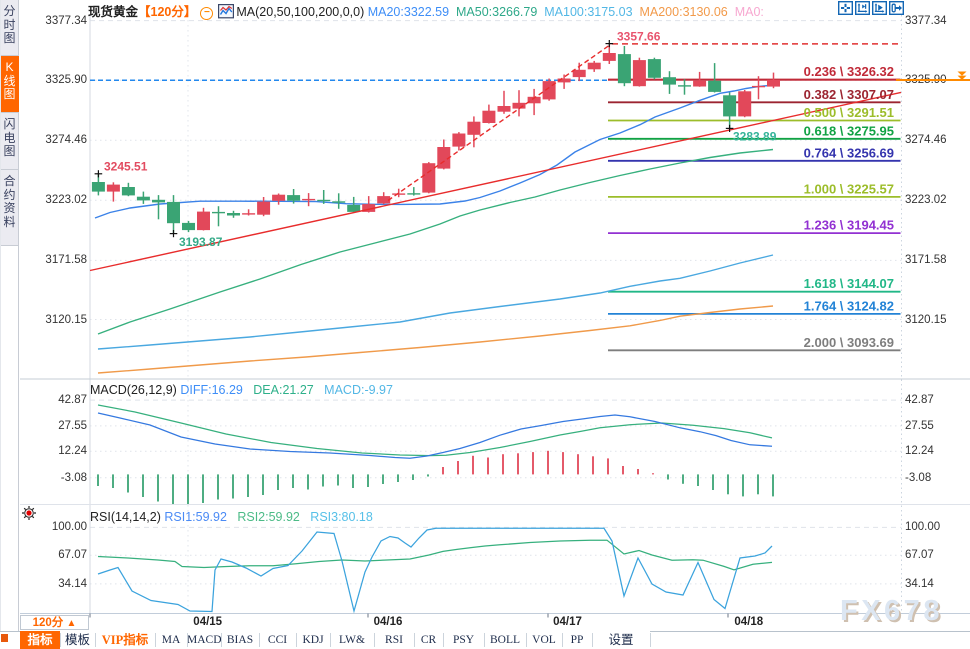 This screenshot has width=970, height=649. Describe the element at coordinates (849, 71) in the screenshot. I see `svg-text: 0.236 \ 3326.32` at that location.